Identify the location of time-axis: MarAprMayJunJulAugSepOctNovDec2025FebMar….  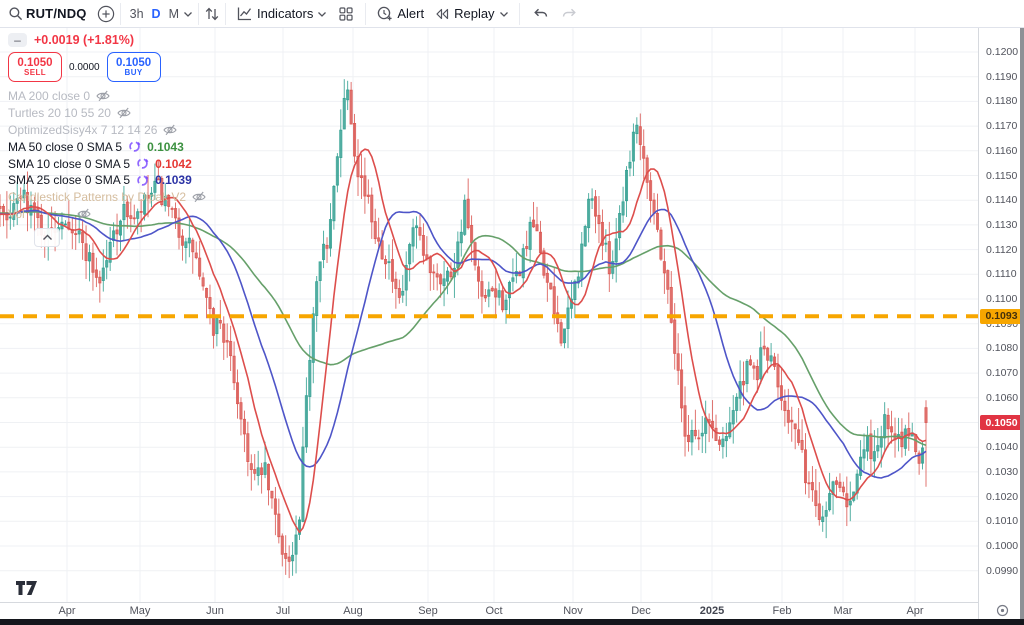
(512, 611).